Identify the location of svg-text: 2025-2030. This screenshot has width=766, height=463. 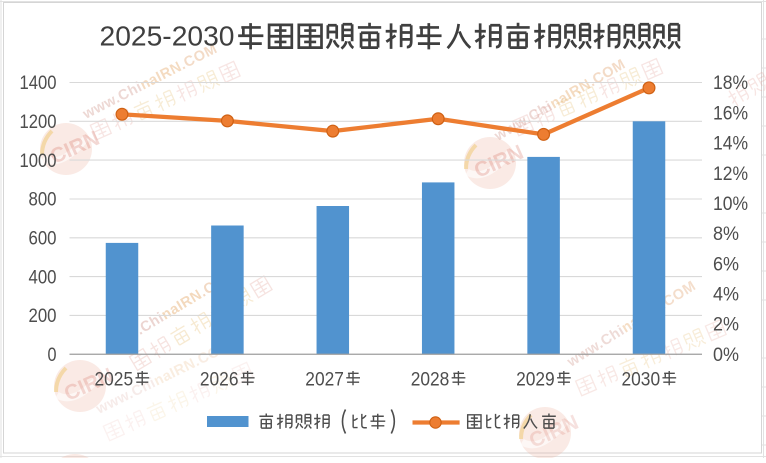
(167, 36).